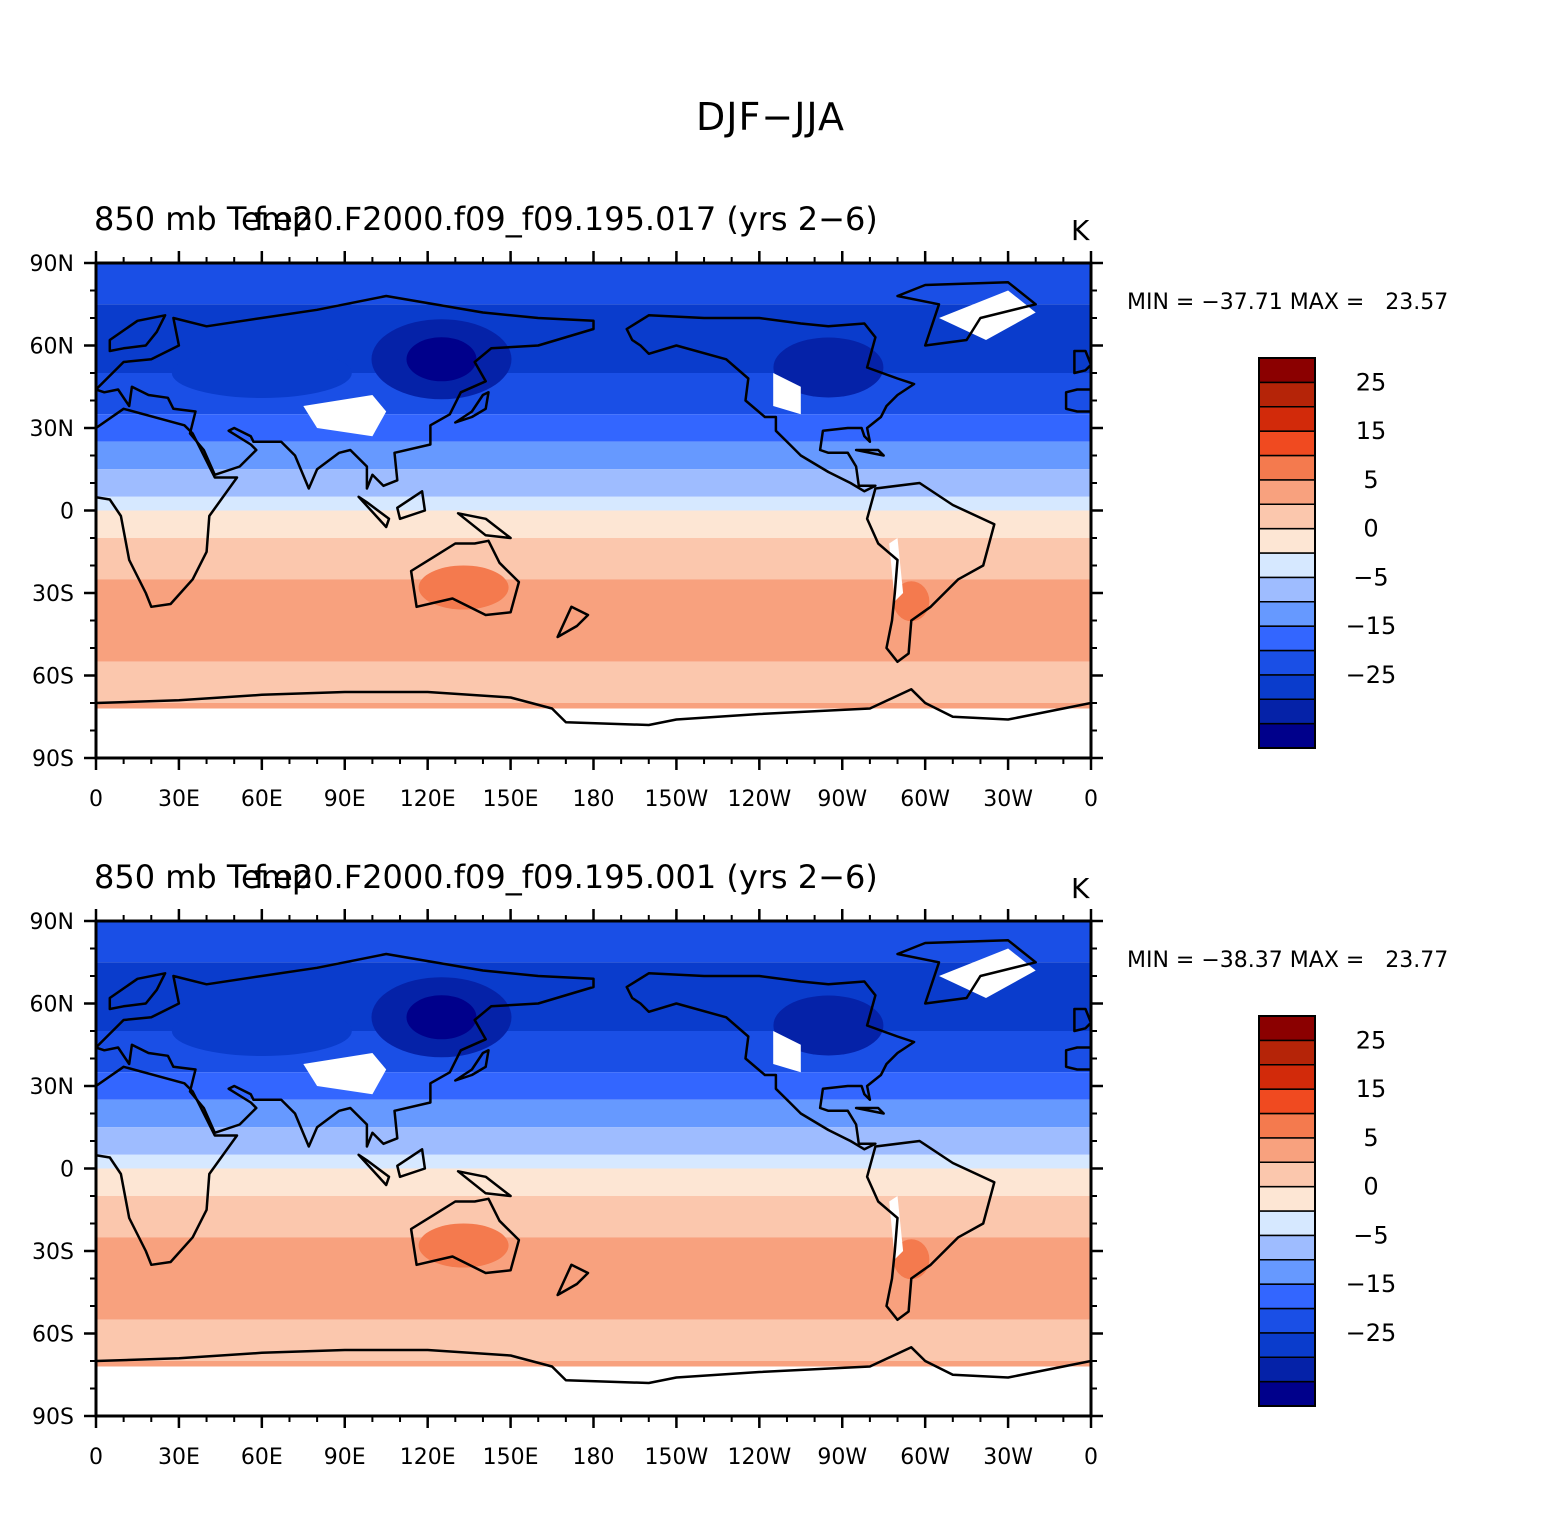 Image resolution: width=1541 pixels, height=1538 pixels. I want to click on min-label: MIN =, so click(1161, 960).